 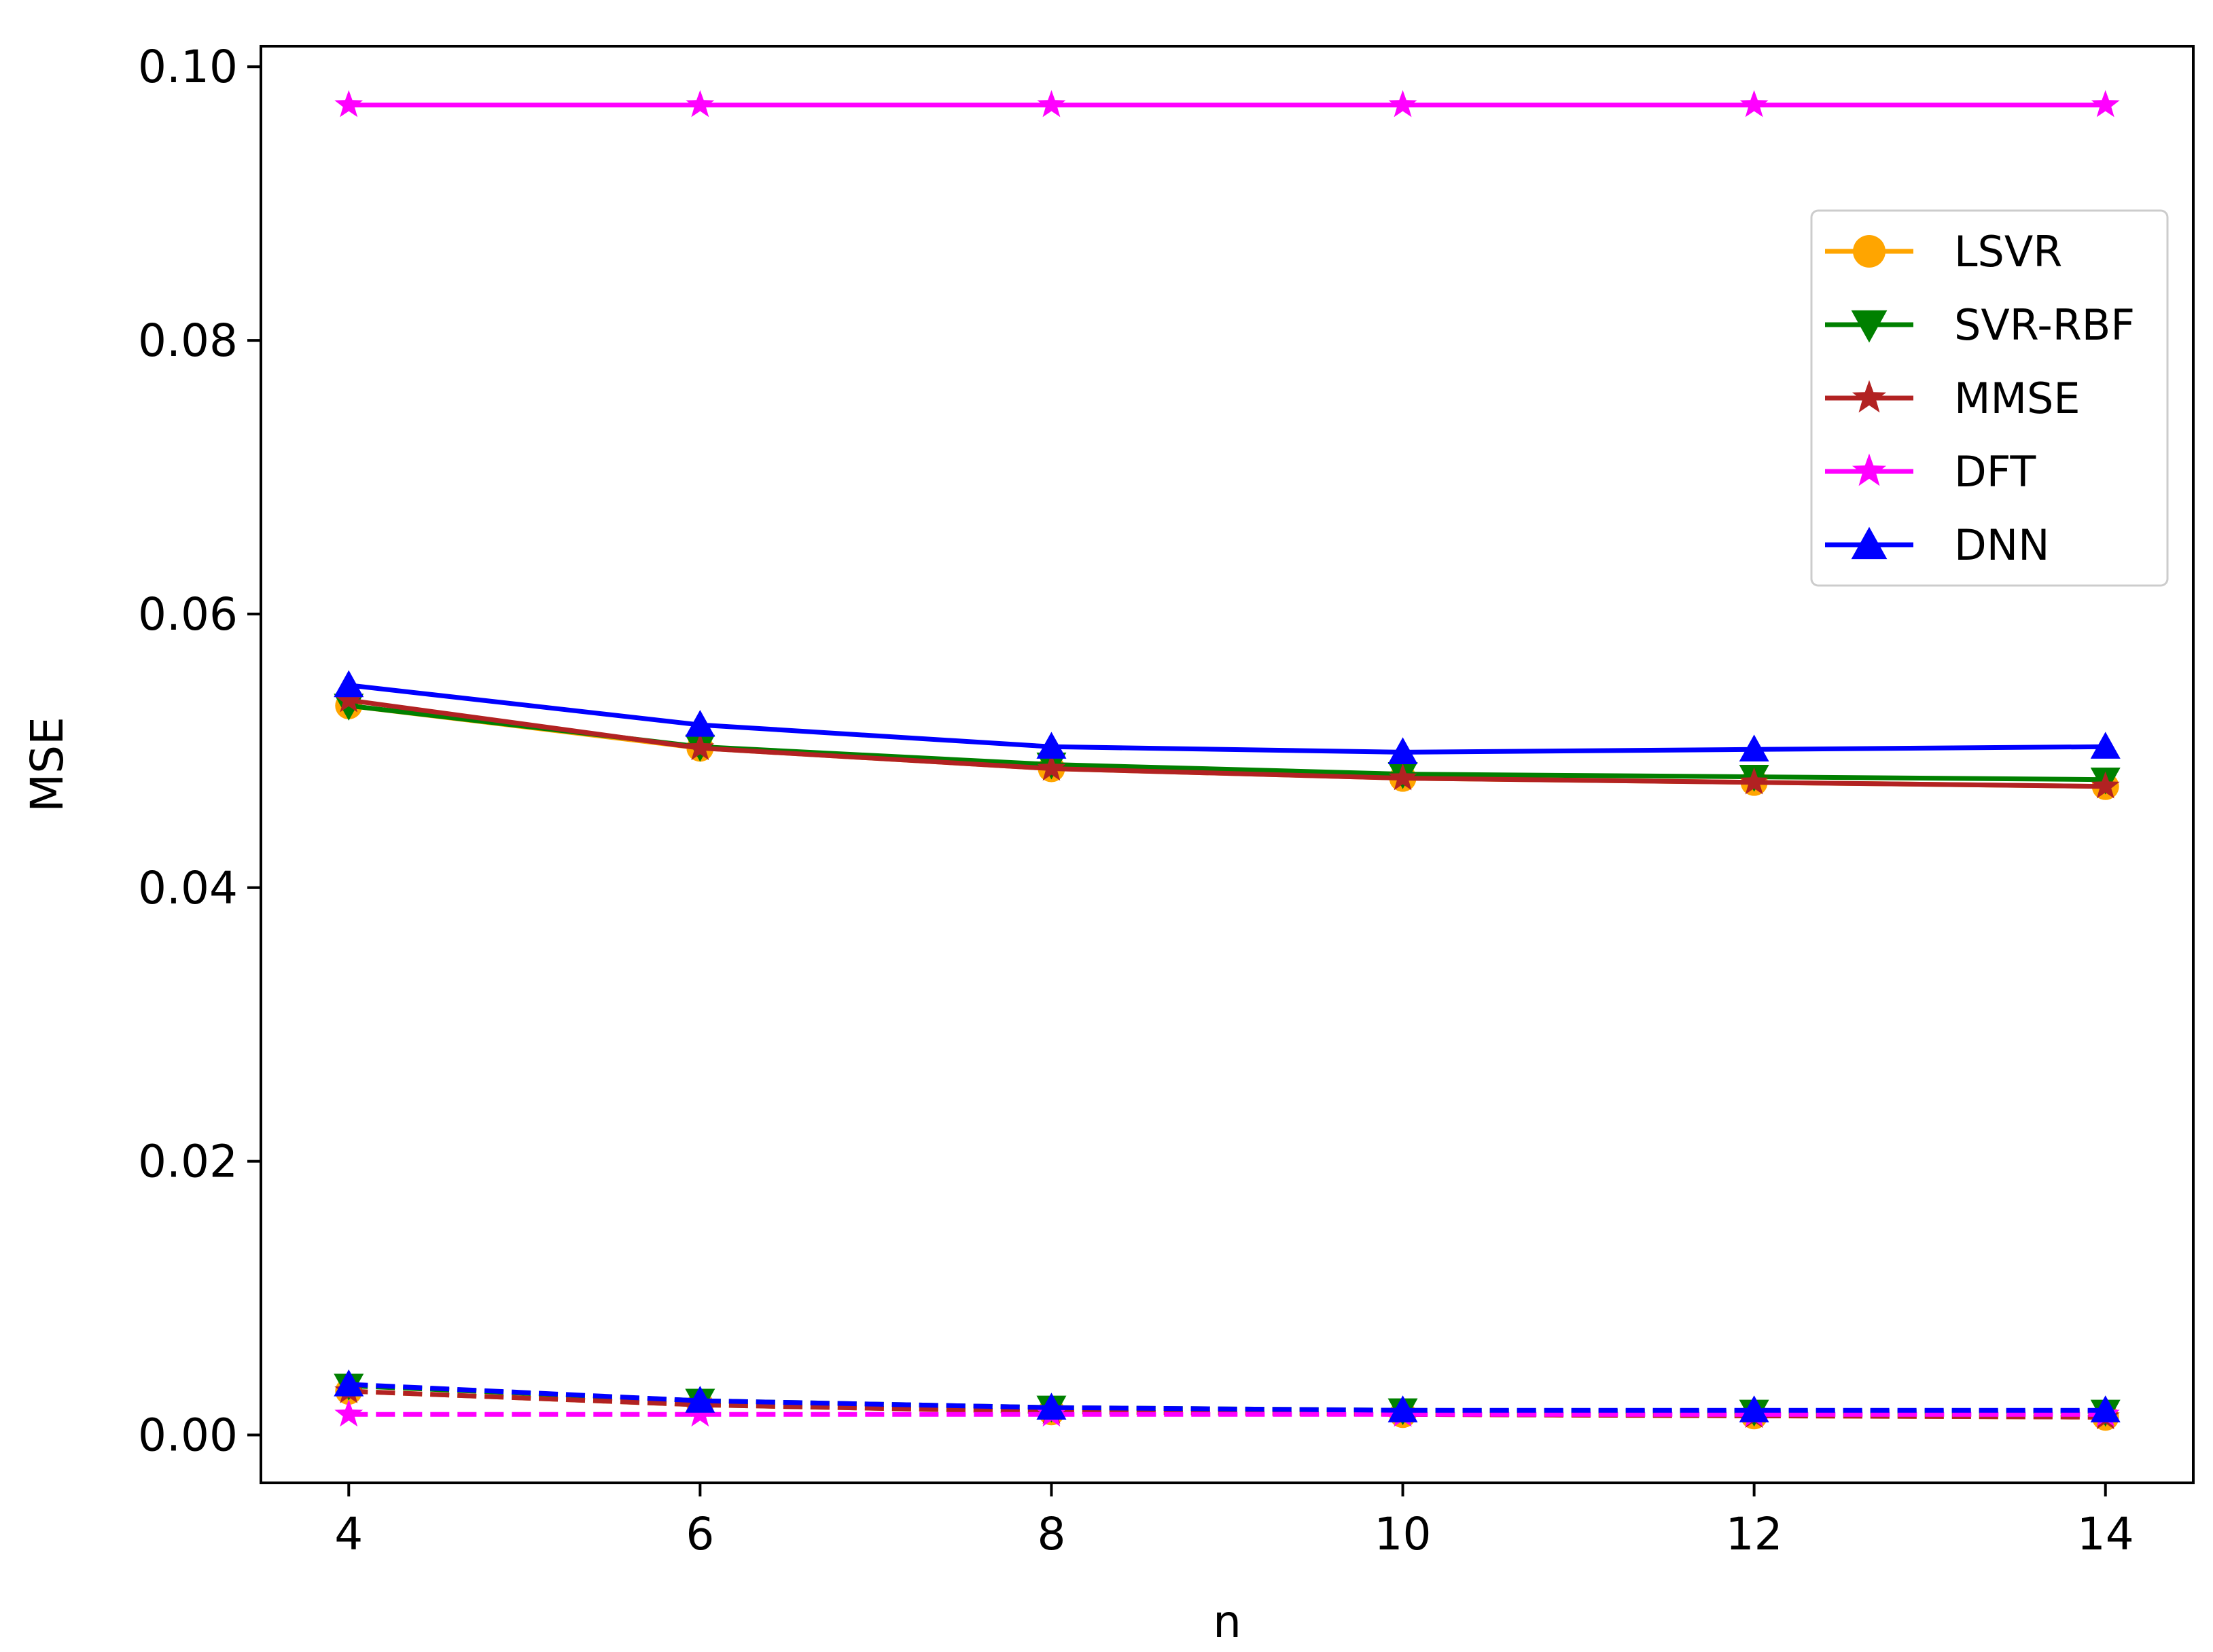 What do you see at coordinates (700, 1534) in the screenshot?
I see `x-tick-label: 6` at bounding box center [700, 1534].